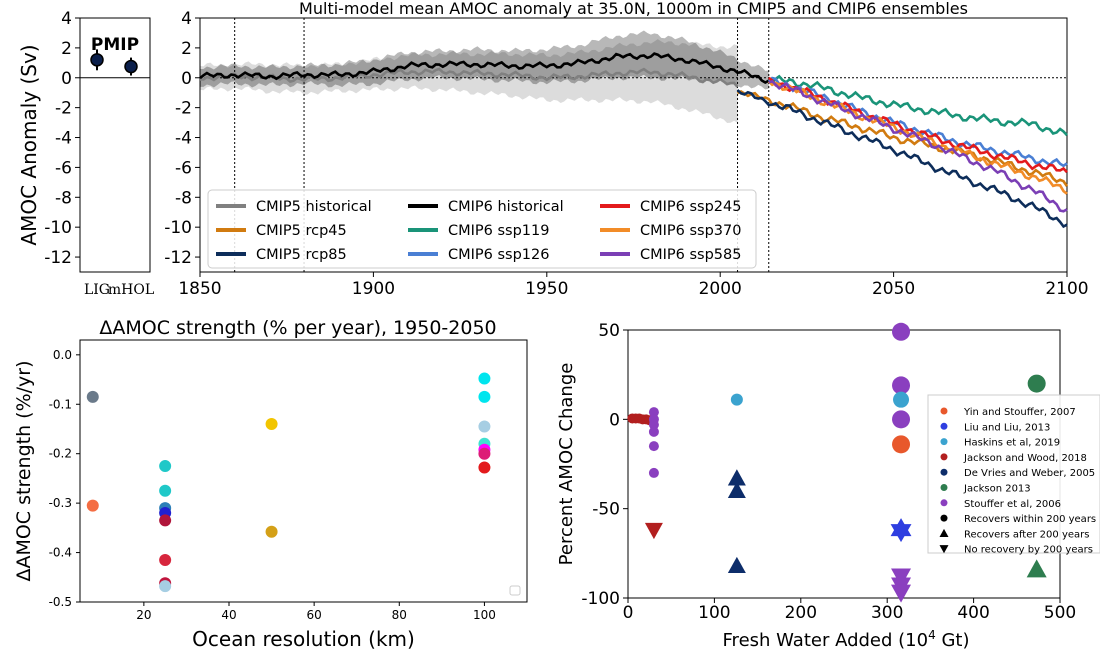 This screenshot has height=654, width=1100. What do you see at coordinates (901, 533) in the screenshot?
I see `freshwater-point-part` at bounding box center [901, 533].